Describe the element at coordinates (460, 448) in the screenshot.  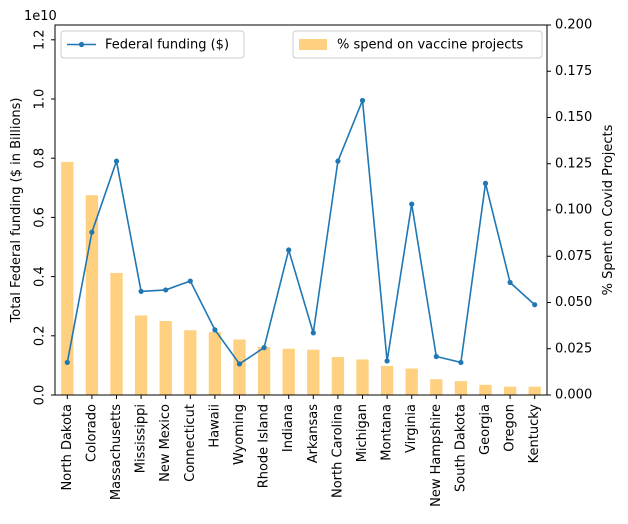
I see `x-tick-label-16: South Dakota` at that location.